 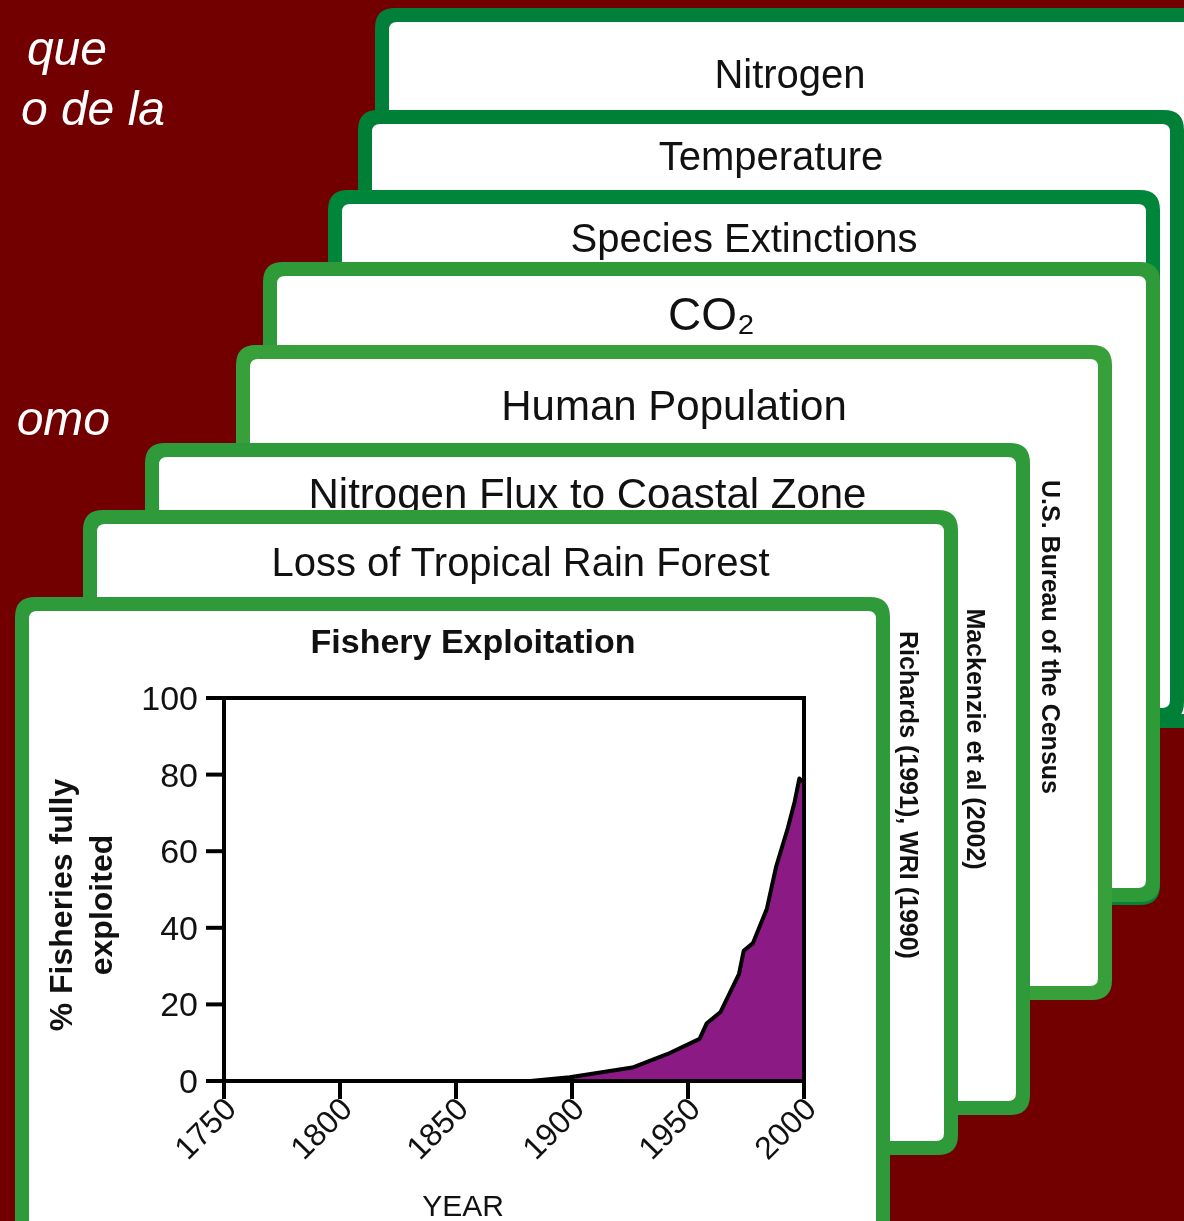 I want to click on text: U.S. Bureau of the Census, so click(x=1051, y=637).